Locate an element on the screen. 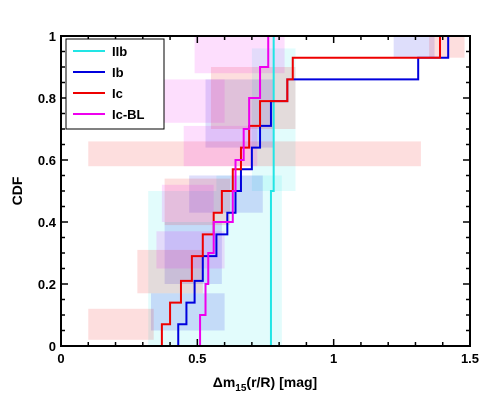  y-tick-label: 0 is located at coordinates (52, 346).